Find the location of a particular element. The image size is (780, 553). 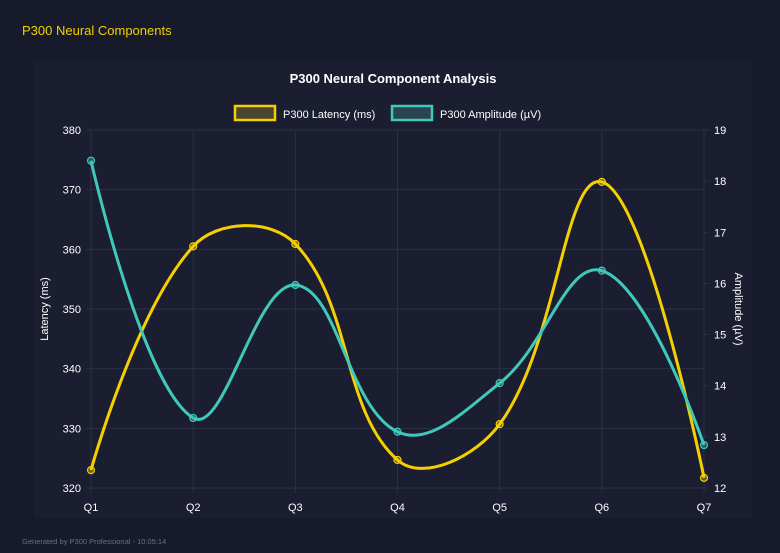

y-tick-label: 360 is located at coordinates (72, 250).